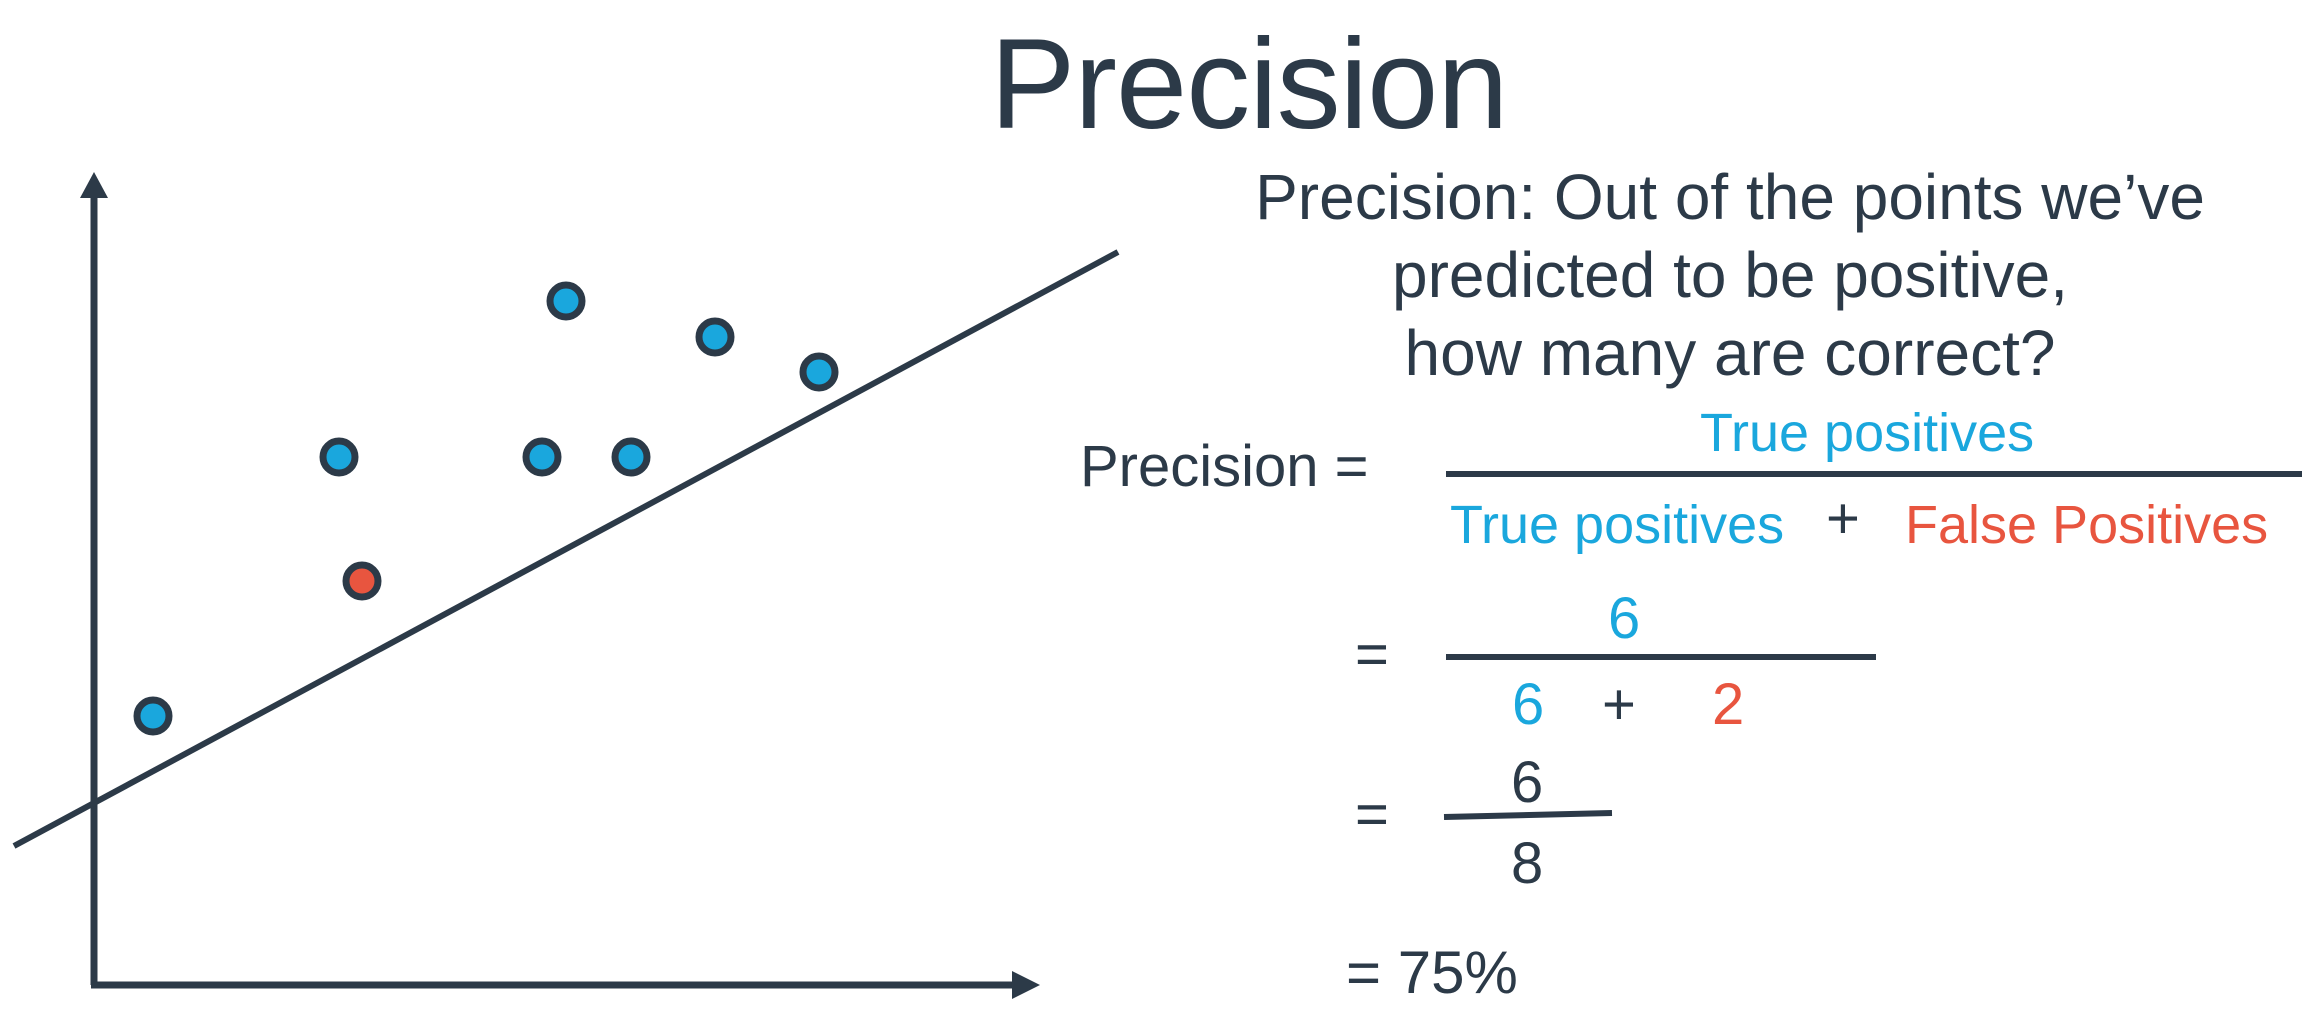  I want to click on step2-fraction-bar, so click(1528, 815).